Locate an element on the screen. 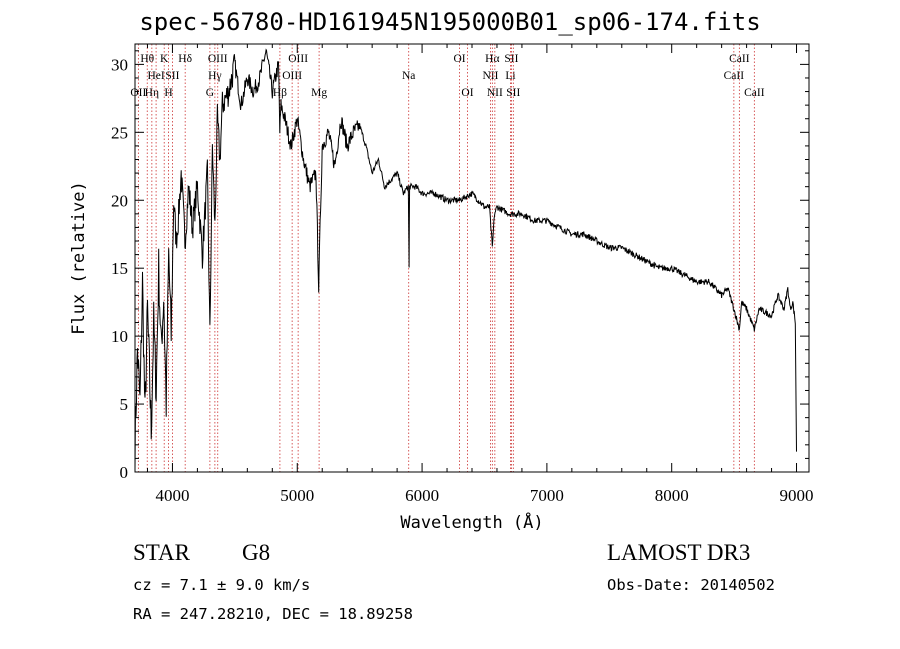 This screenshot has height=649, width=900. line-marker-label: Hη is located at coordinates (152, 93).